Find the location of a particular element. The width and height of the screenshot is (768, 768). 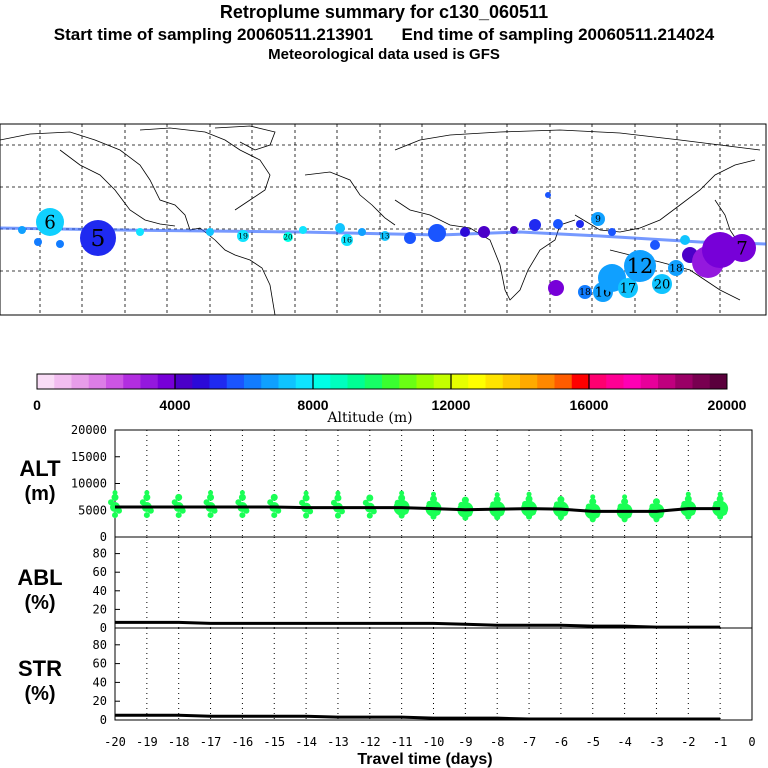

colorbar-tick-label: 8000 is located at coordinates (312, 405).